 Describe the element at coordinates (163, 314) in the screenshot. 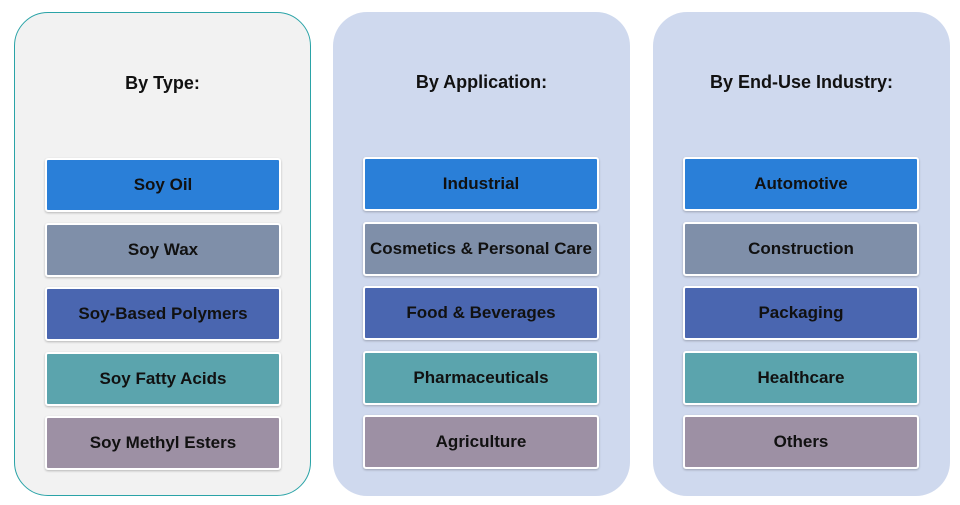

I see `item-soy-based-polymers: Soy-Based Polymers` at that location.